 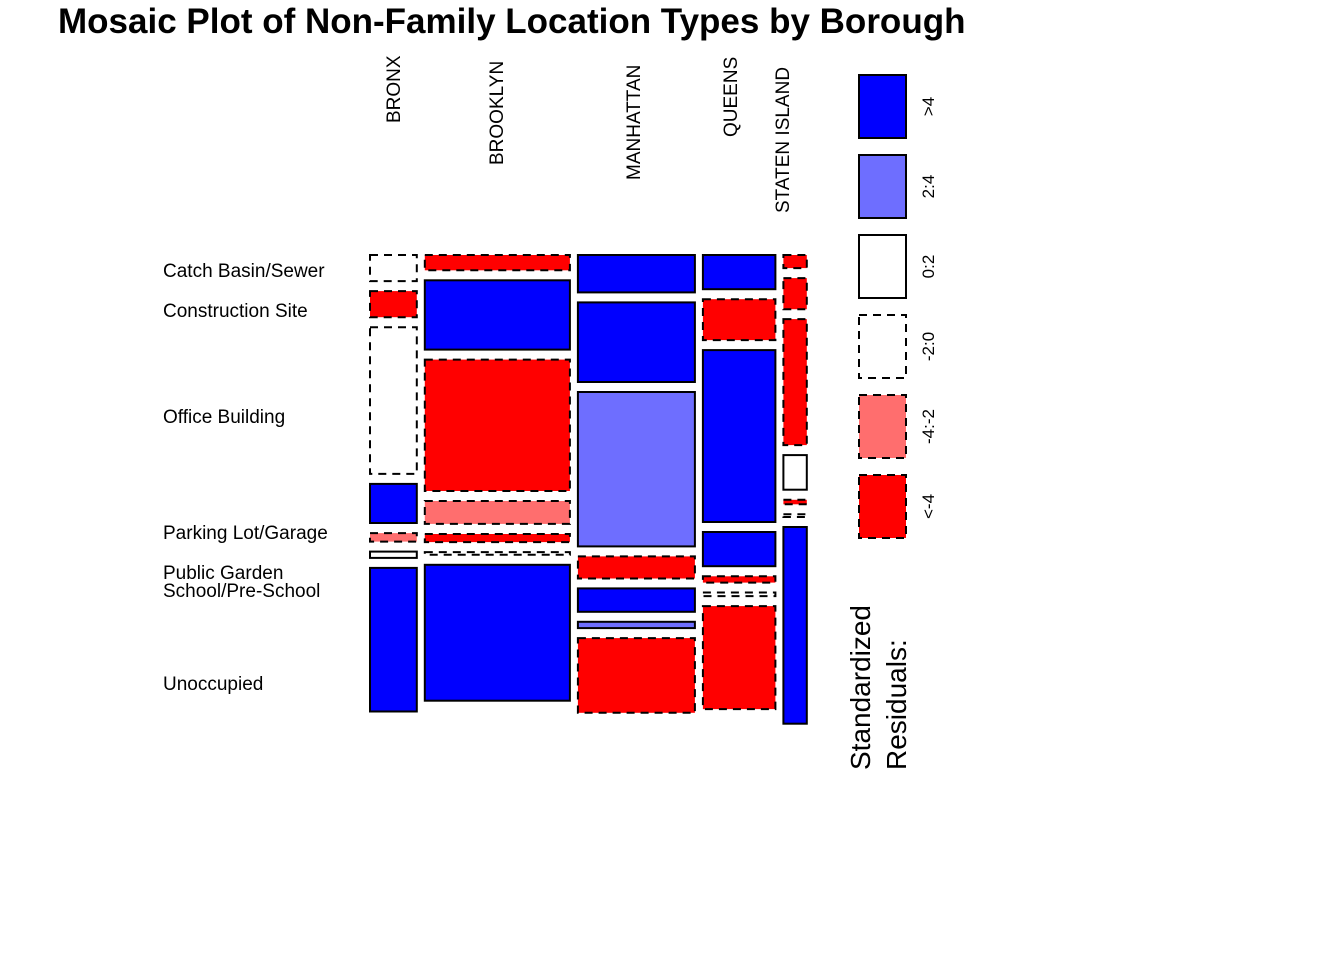 What do you see at coordinates (898, 306) in the screenshot?
I see `legend-items: >4 2:4 0:2 -2:0 -4:-2 <-4` at bounding box center [898, 306].